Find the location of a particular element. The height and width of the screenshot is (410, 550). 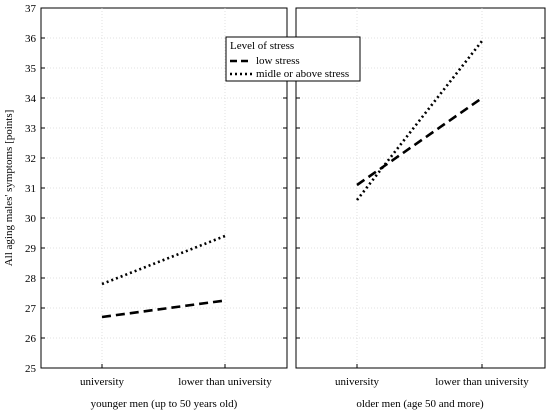

y-tick-label: 29 is located at coordinates (31, 249).